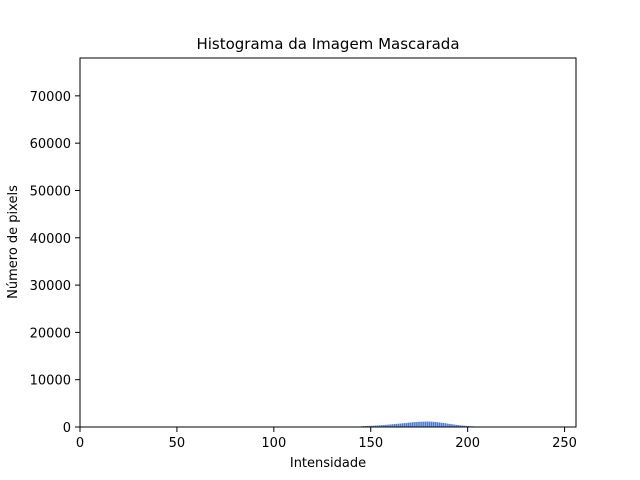  What do you see at coordinates (326, 439) in the screenshot?
I see `x-axis-ticks: 0 50 100 150 200 250` at bounding box center [326, 439].